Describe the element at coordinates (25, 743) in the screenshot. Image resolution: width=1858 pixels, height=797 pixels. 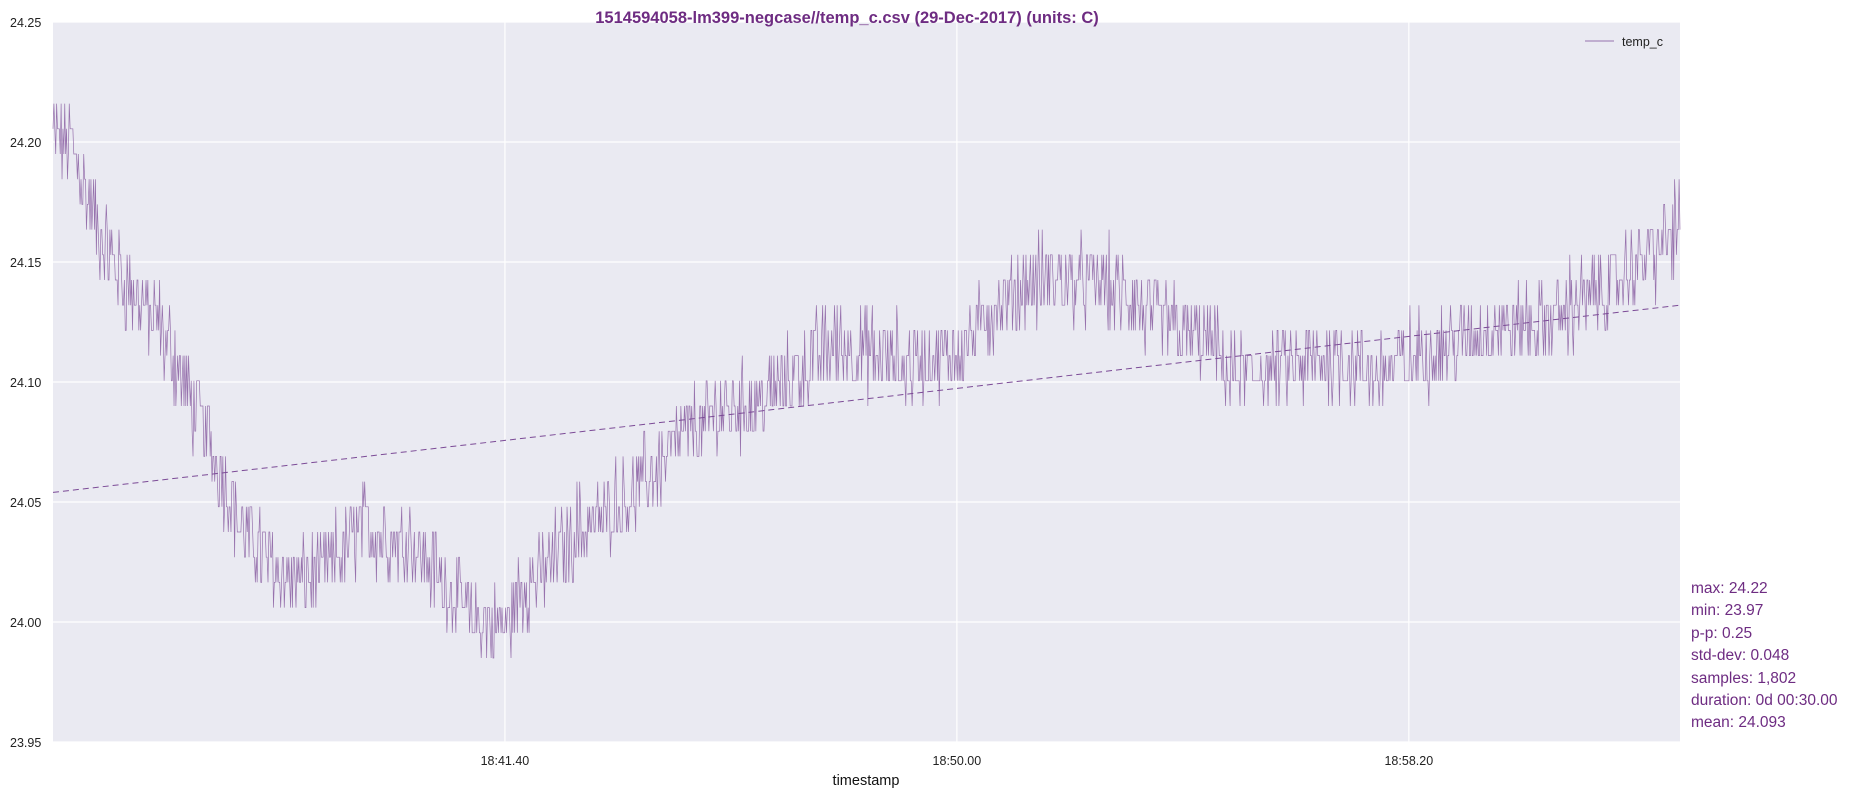
I see `y-tick-label: 23.95` at that location.